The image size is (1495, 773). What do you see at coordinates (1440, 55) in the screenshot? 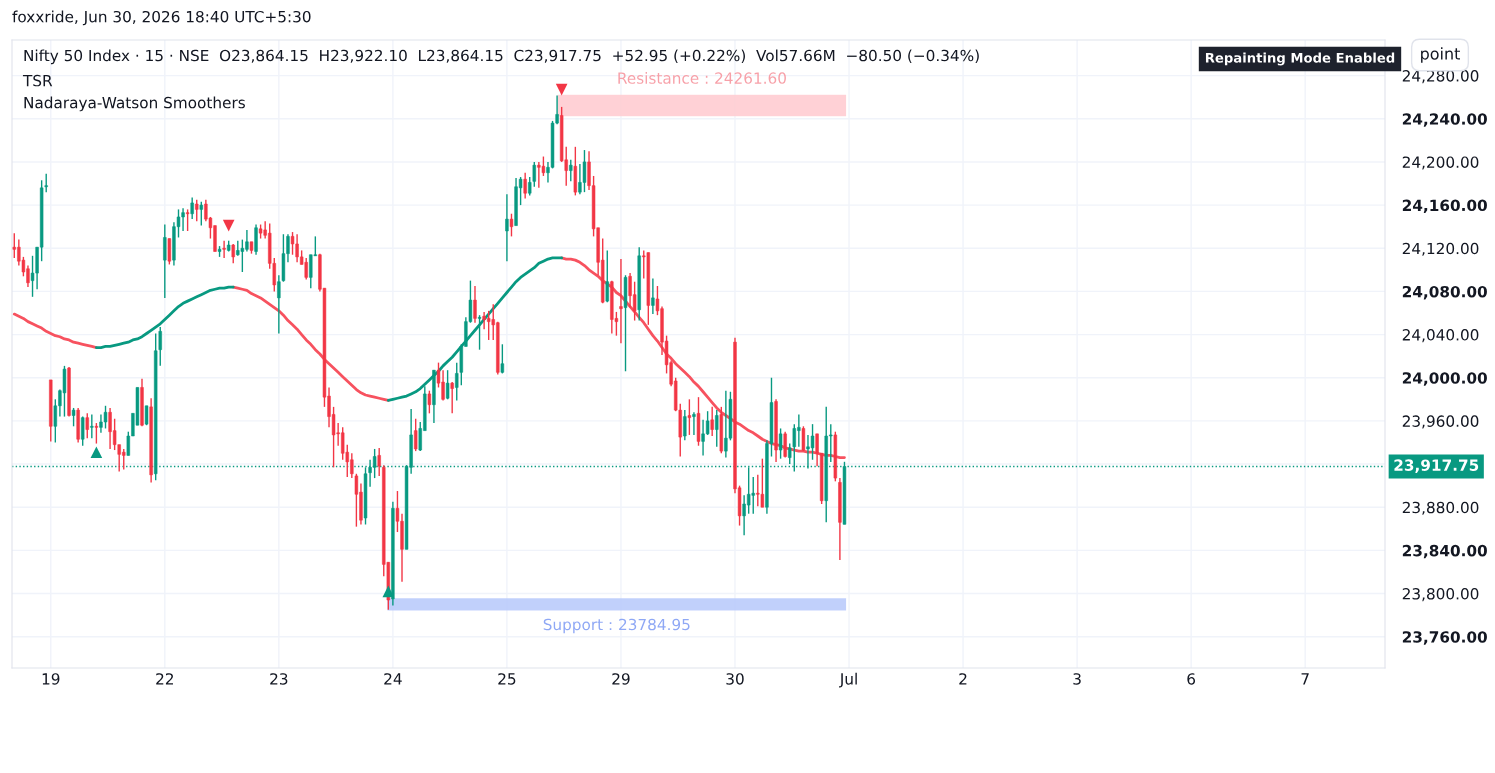
I see `text: point` at bounding box center [1440, 55].